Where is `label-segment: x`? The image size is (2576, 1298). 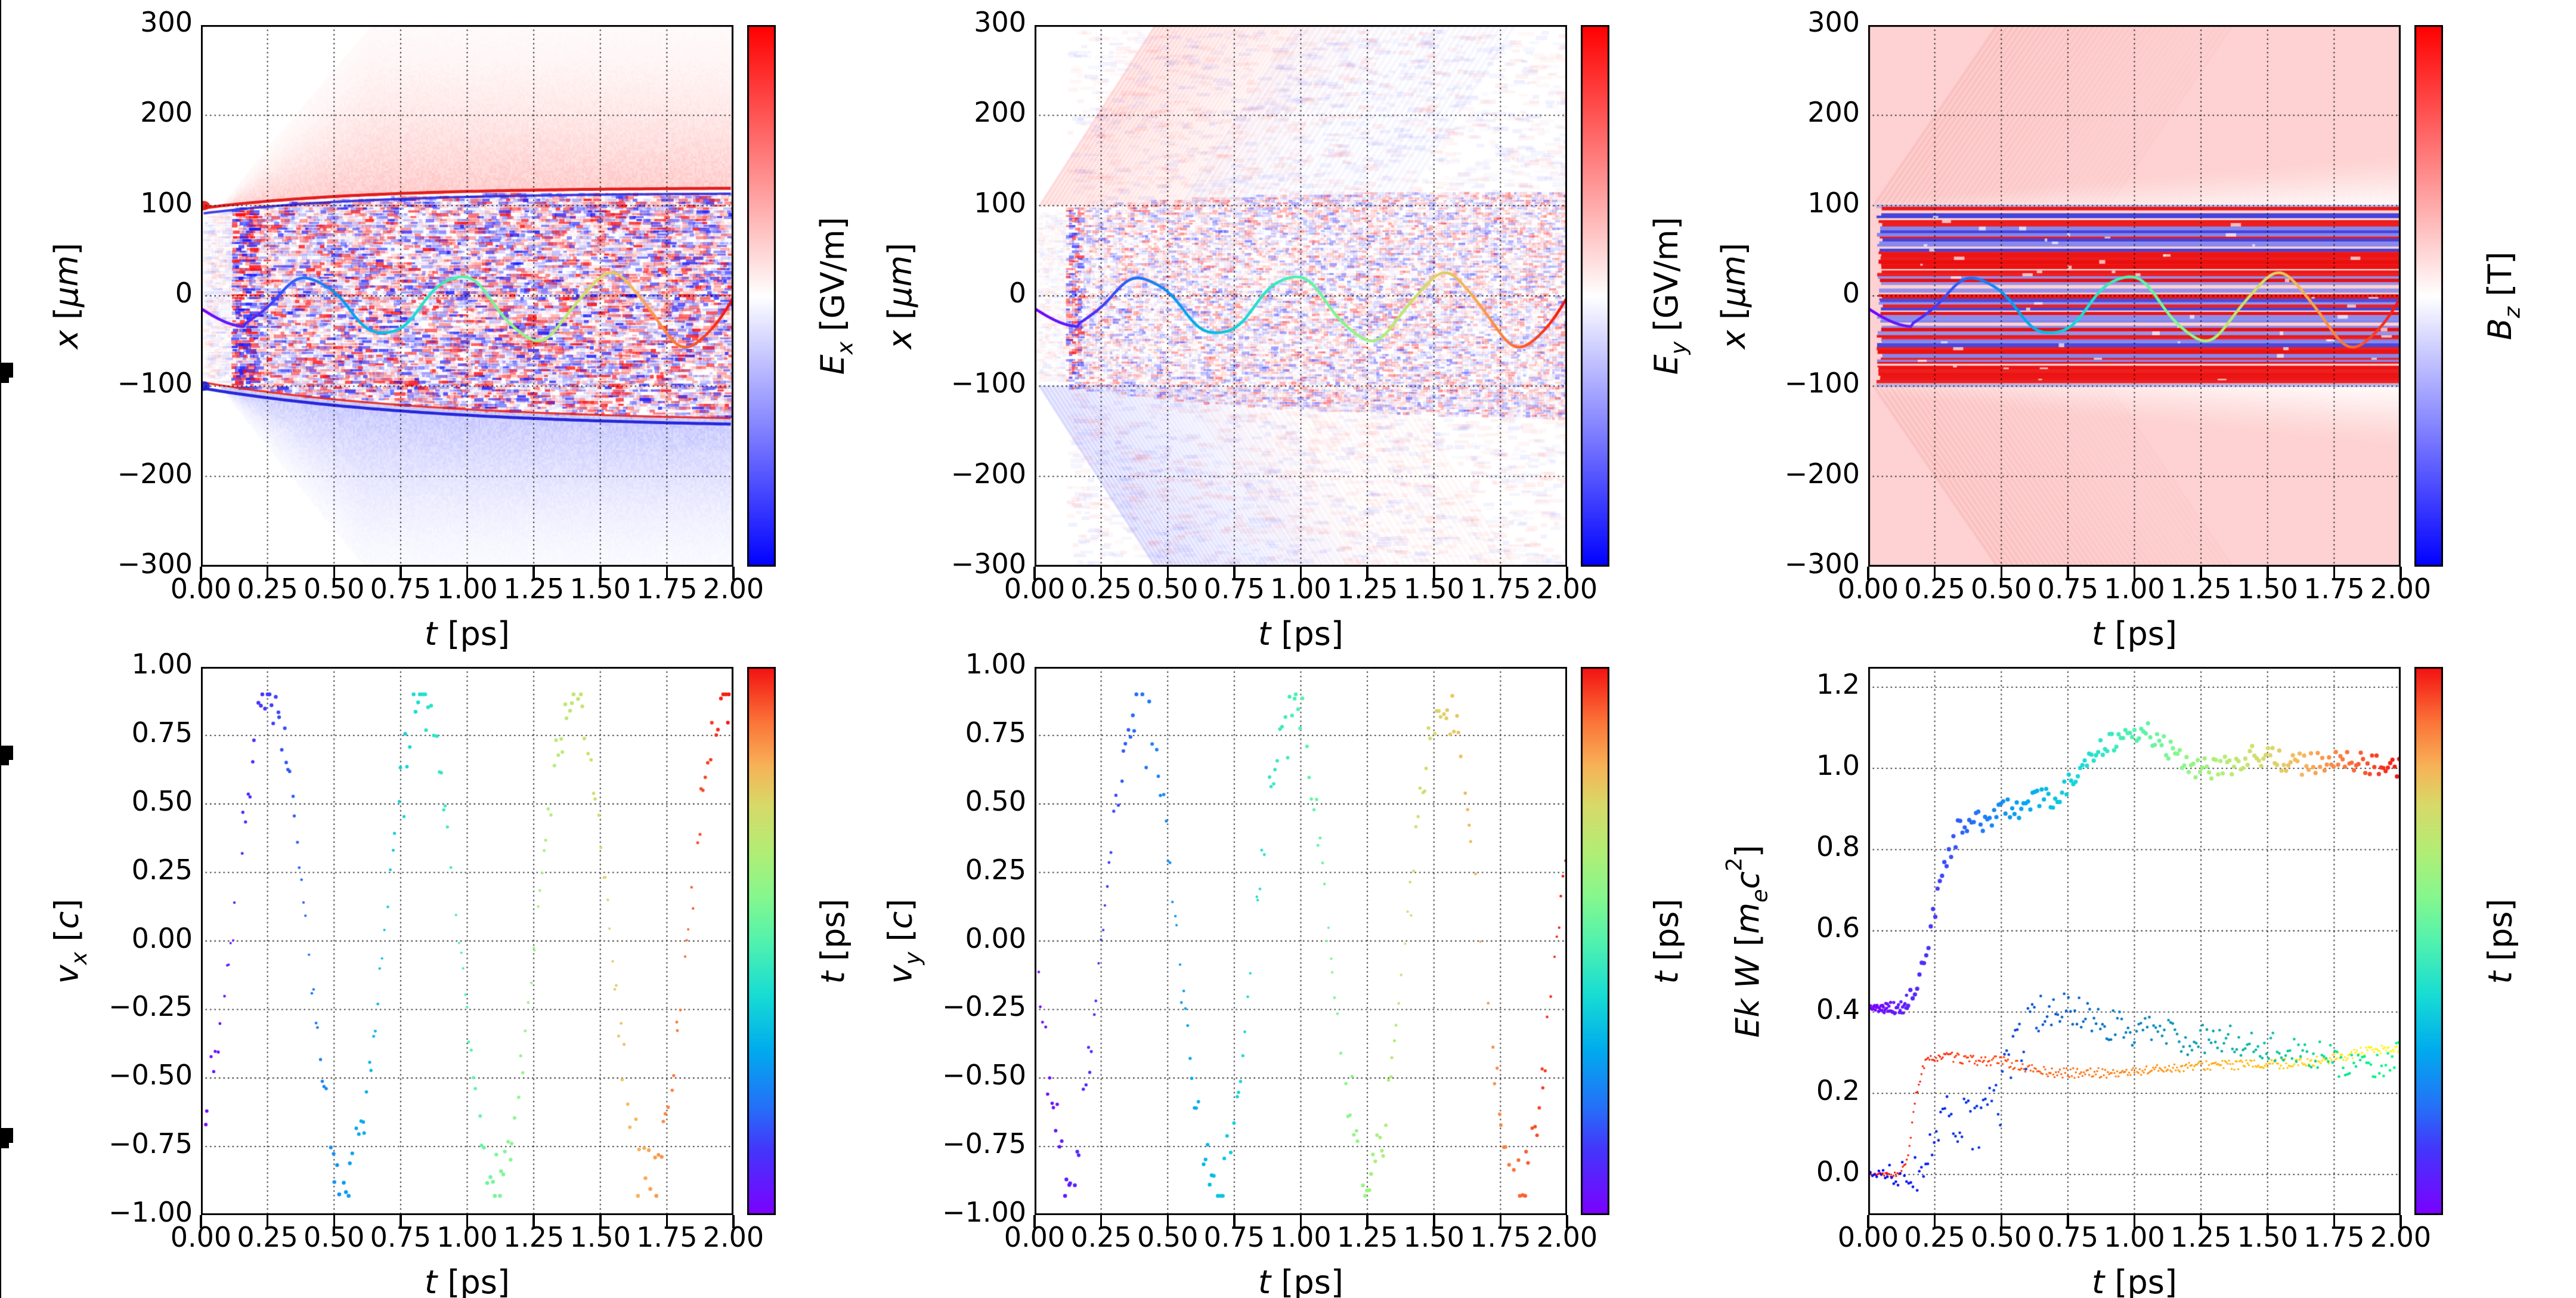 label-segment: x is located at coordinates (900, 340).